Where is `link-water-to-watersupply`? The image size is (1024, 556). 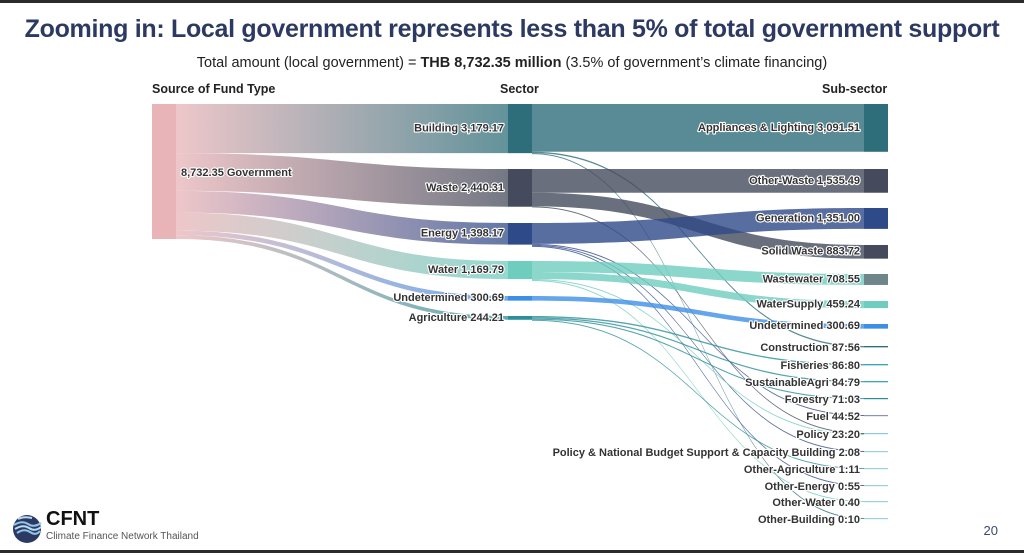 link-water-to-watersupply is located at coordinates (698, 290).